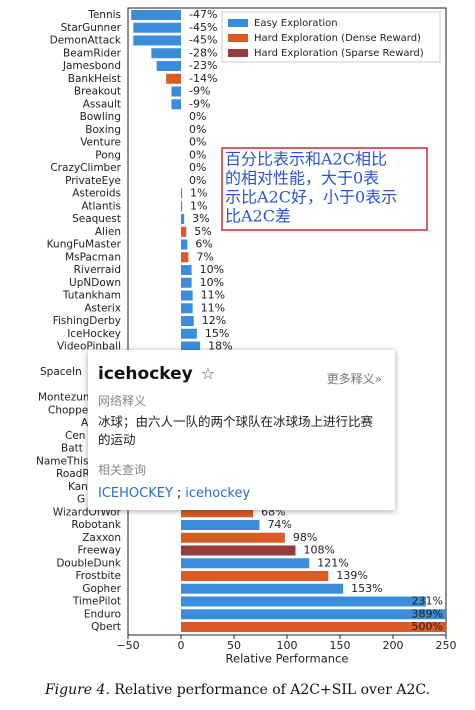 The image size is (475, 710). Describe the element at coordinates (122, 470) in the screenshot. I see `section-title: 相关查询` at that location.